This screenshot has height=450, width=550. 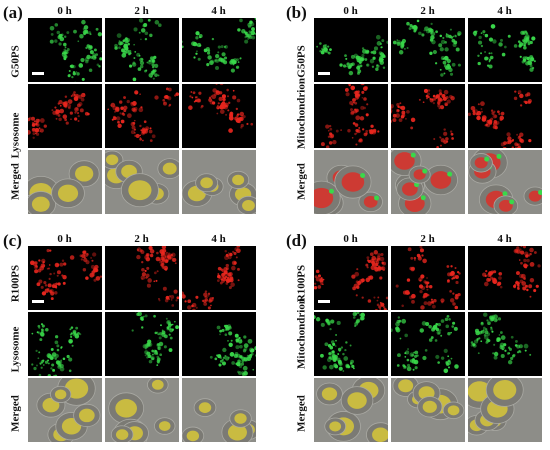 I want to click on panel-letter: (a), so click(x=13, y=12).